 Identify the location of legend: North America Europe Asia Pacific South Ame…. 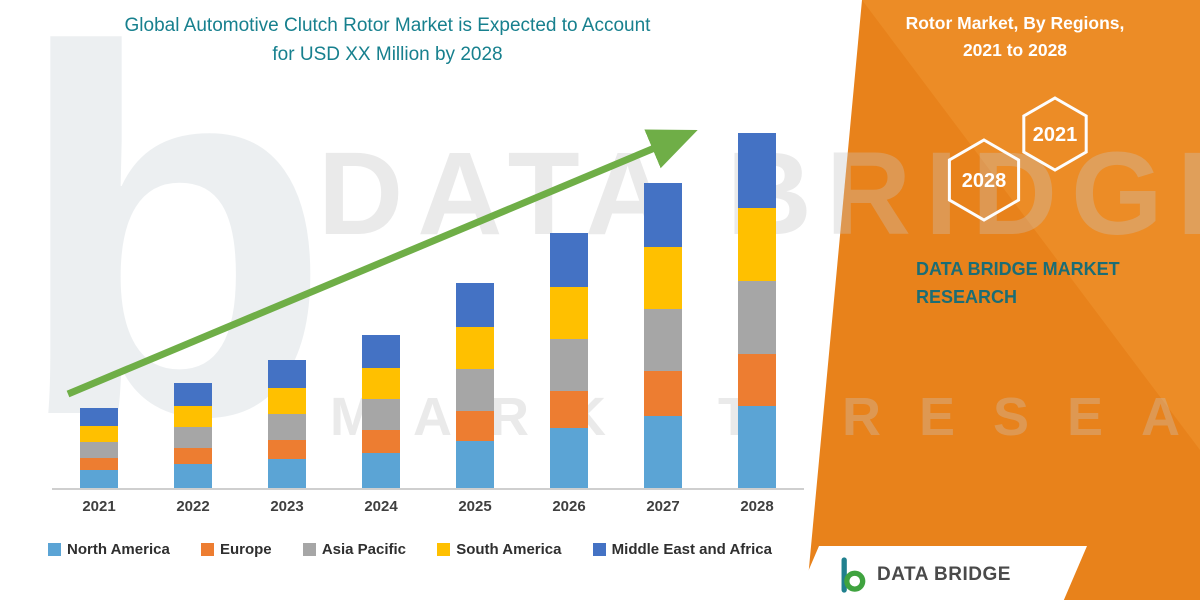
(410, 549).